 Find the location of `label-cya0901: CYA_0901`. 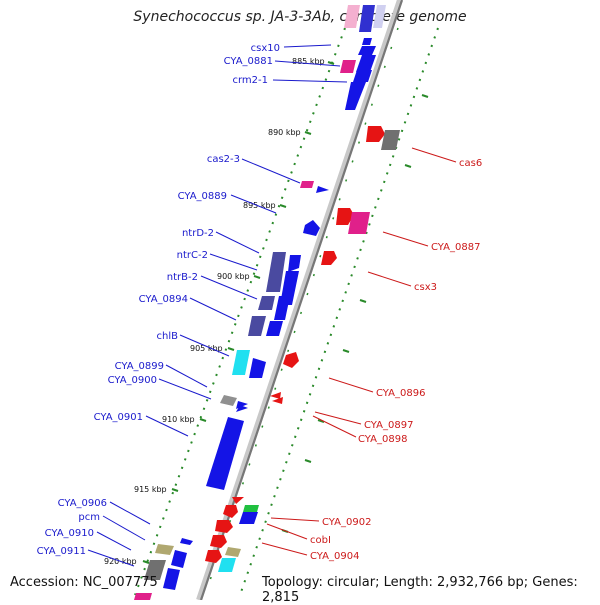

label-cya0901: CYA_0901 is located at coordinates (118, 417).